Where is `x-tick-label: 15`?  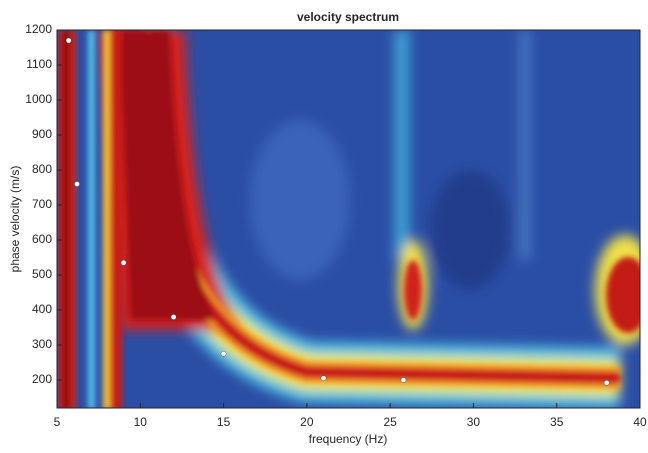
x-tick-label: 15 is located at coordinates (224, 422).